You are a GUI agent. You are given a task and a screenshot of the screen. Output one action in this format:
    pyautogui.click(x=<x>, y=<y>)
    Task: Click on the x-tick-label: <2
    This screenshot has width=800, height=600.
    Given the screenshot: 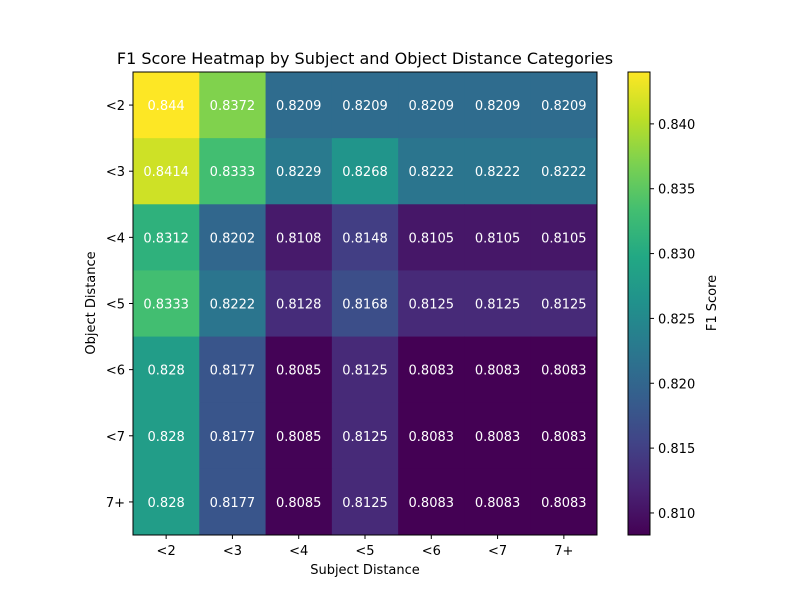 What is the action you would take?
    pyautogui.click(x=166, y=551)
    